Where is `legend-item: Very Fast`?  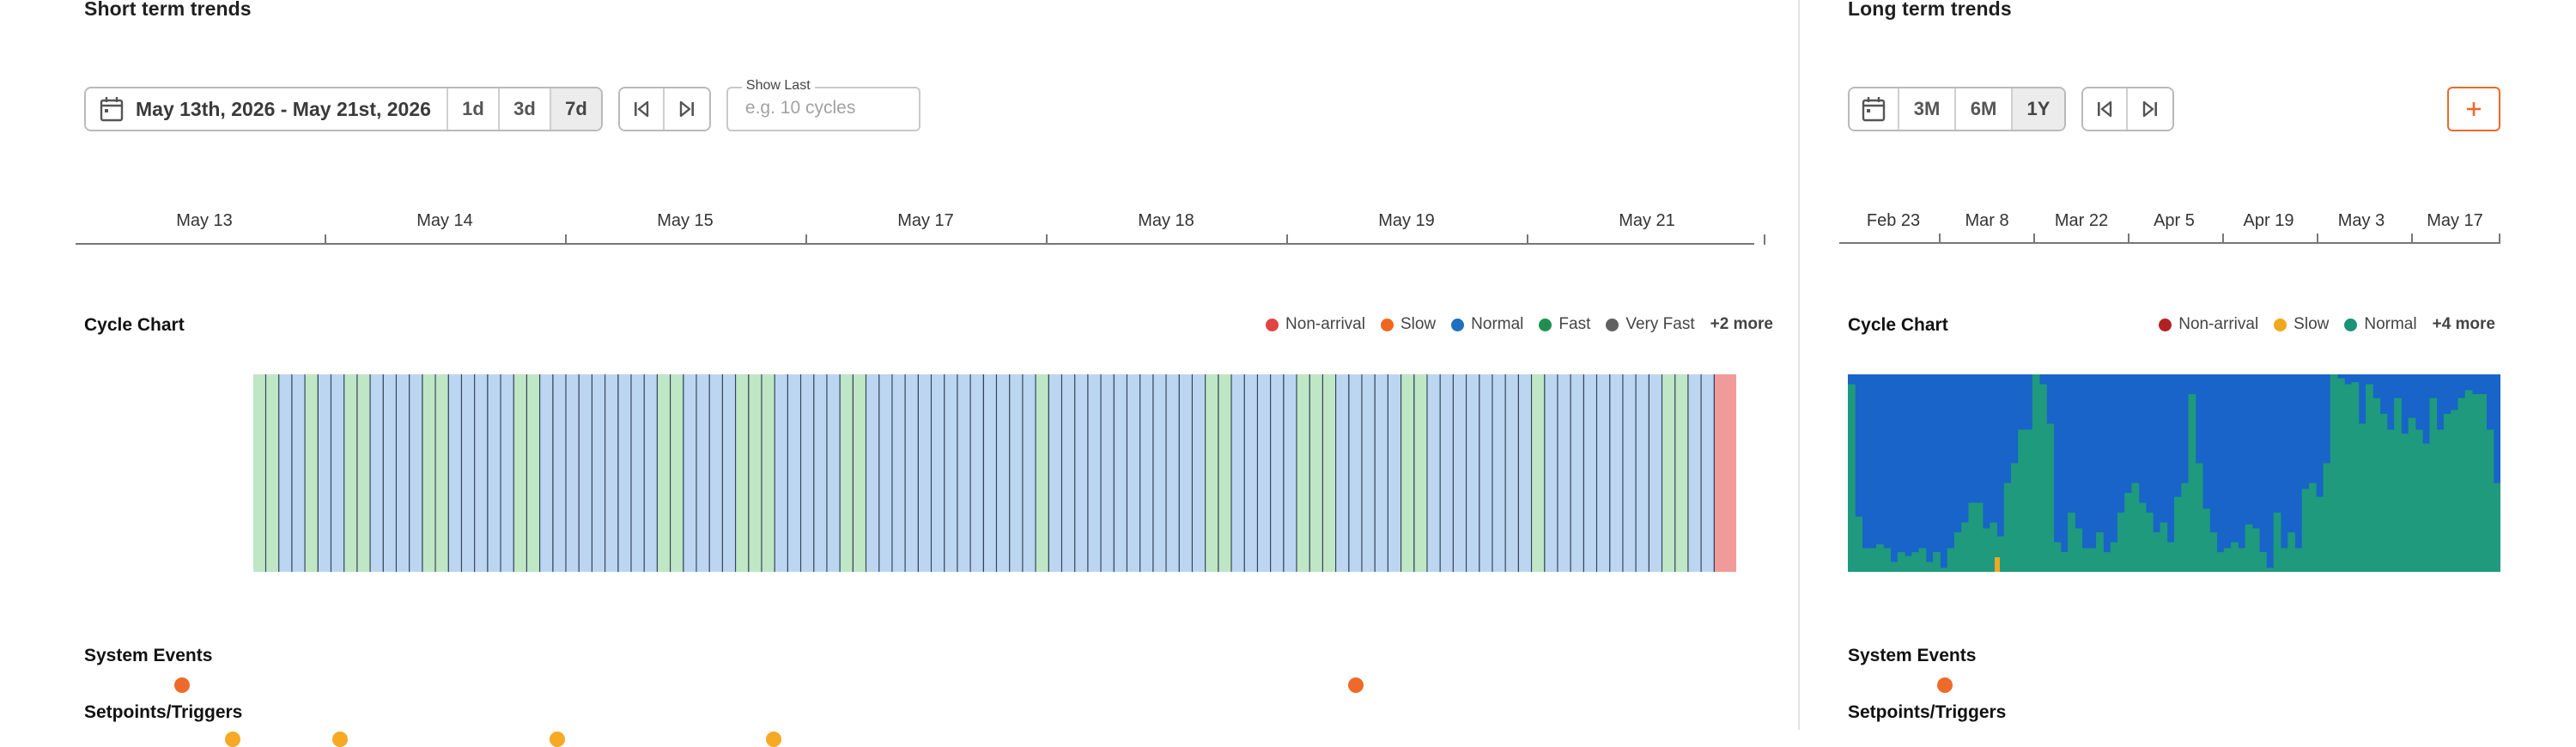
legend-item: Very Fast is located at coordinates (1650, 325).